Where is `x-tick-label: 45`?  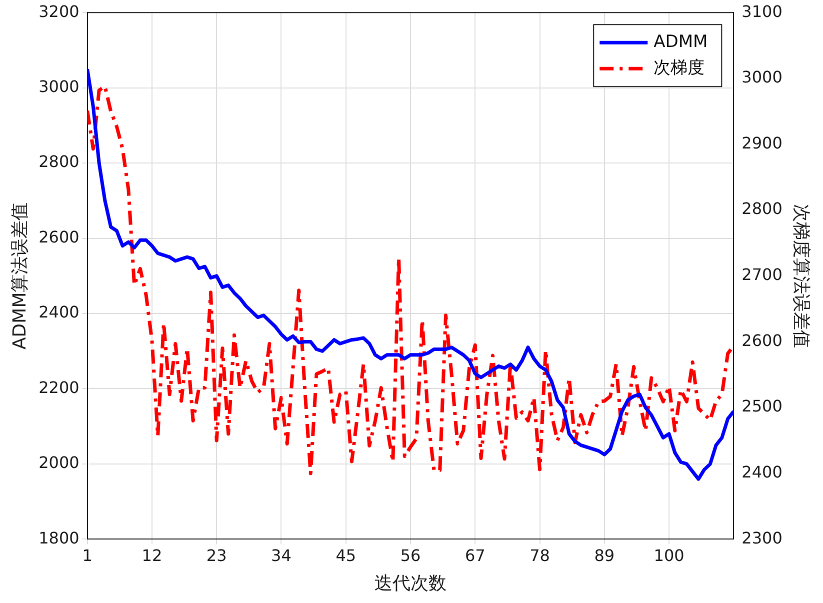 x-tick-label: 45 is located at coordinates (346, 555).